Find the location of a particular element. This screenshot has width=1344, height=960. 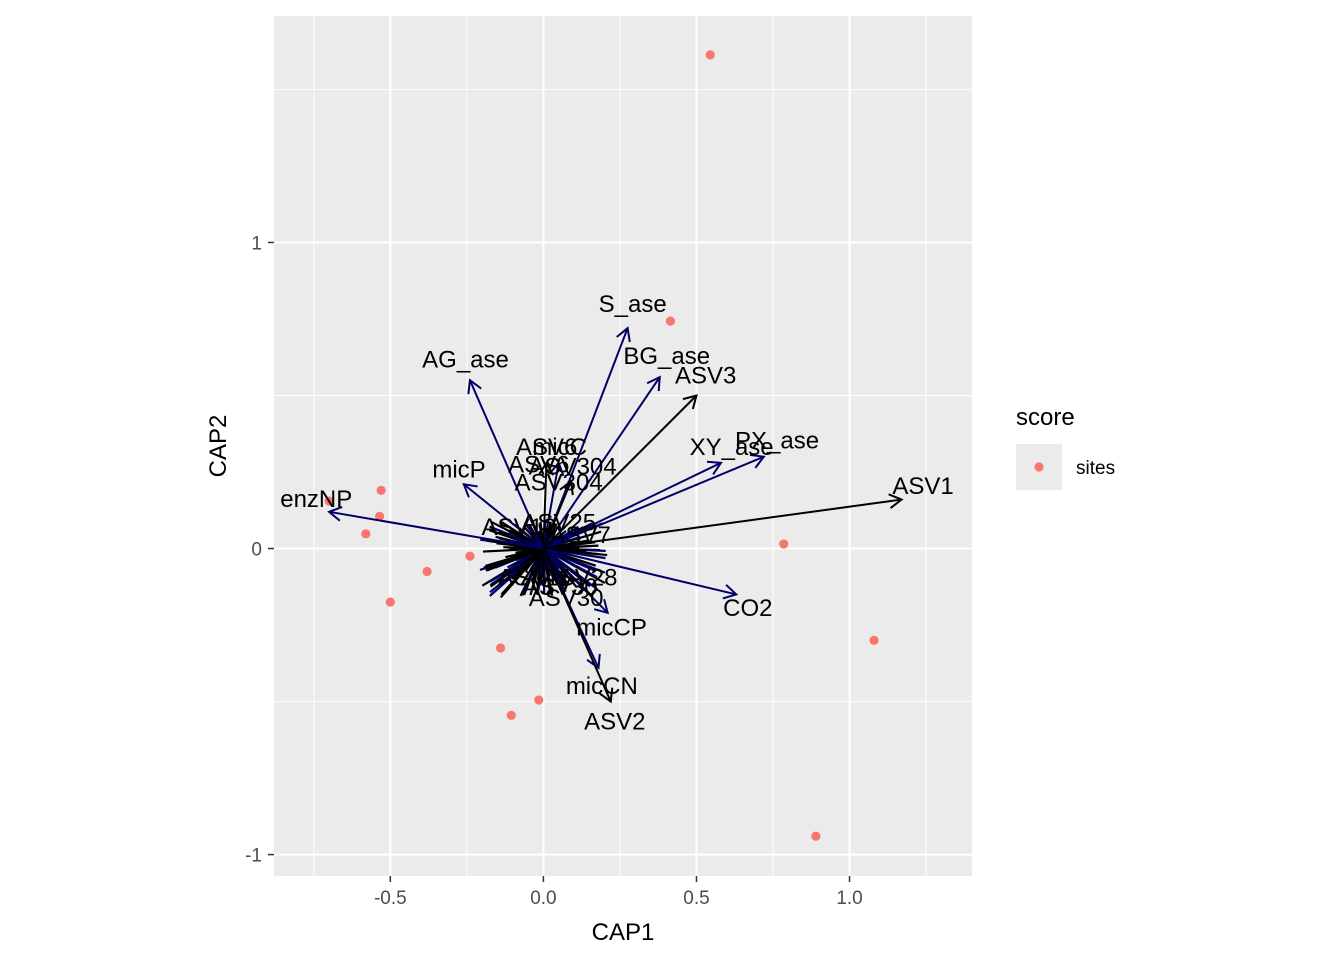

env-label: XY_ase is located at coordinates (732, 447).